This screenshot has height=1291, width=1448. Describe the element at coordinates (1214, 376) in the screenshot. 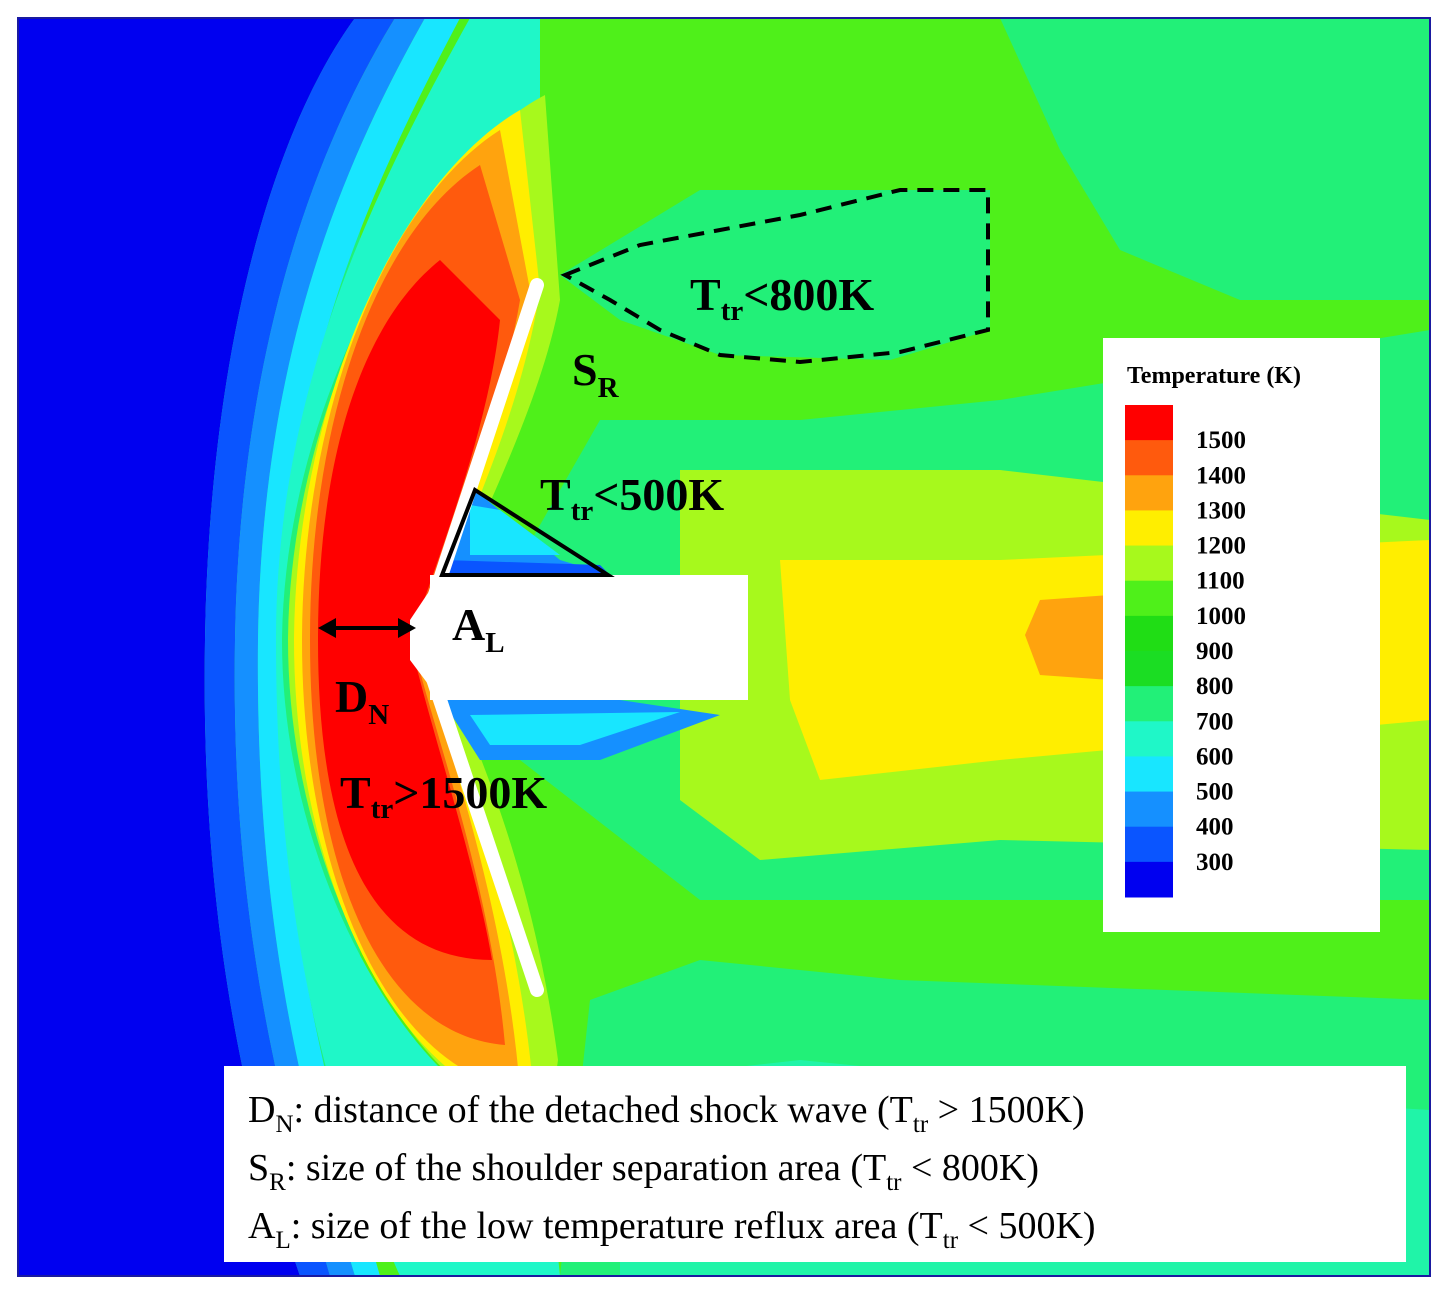

I see `legend-title: Temperature (K)` at that location.